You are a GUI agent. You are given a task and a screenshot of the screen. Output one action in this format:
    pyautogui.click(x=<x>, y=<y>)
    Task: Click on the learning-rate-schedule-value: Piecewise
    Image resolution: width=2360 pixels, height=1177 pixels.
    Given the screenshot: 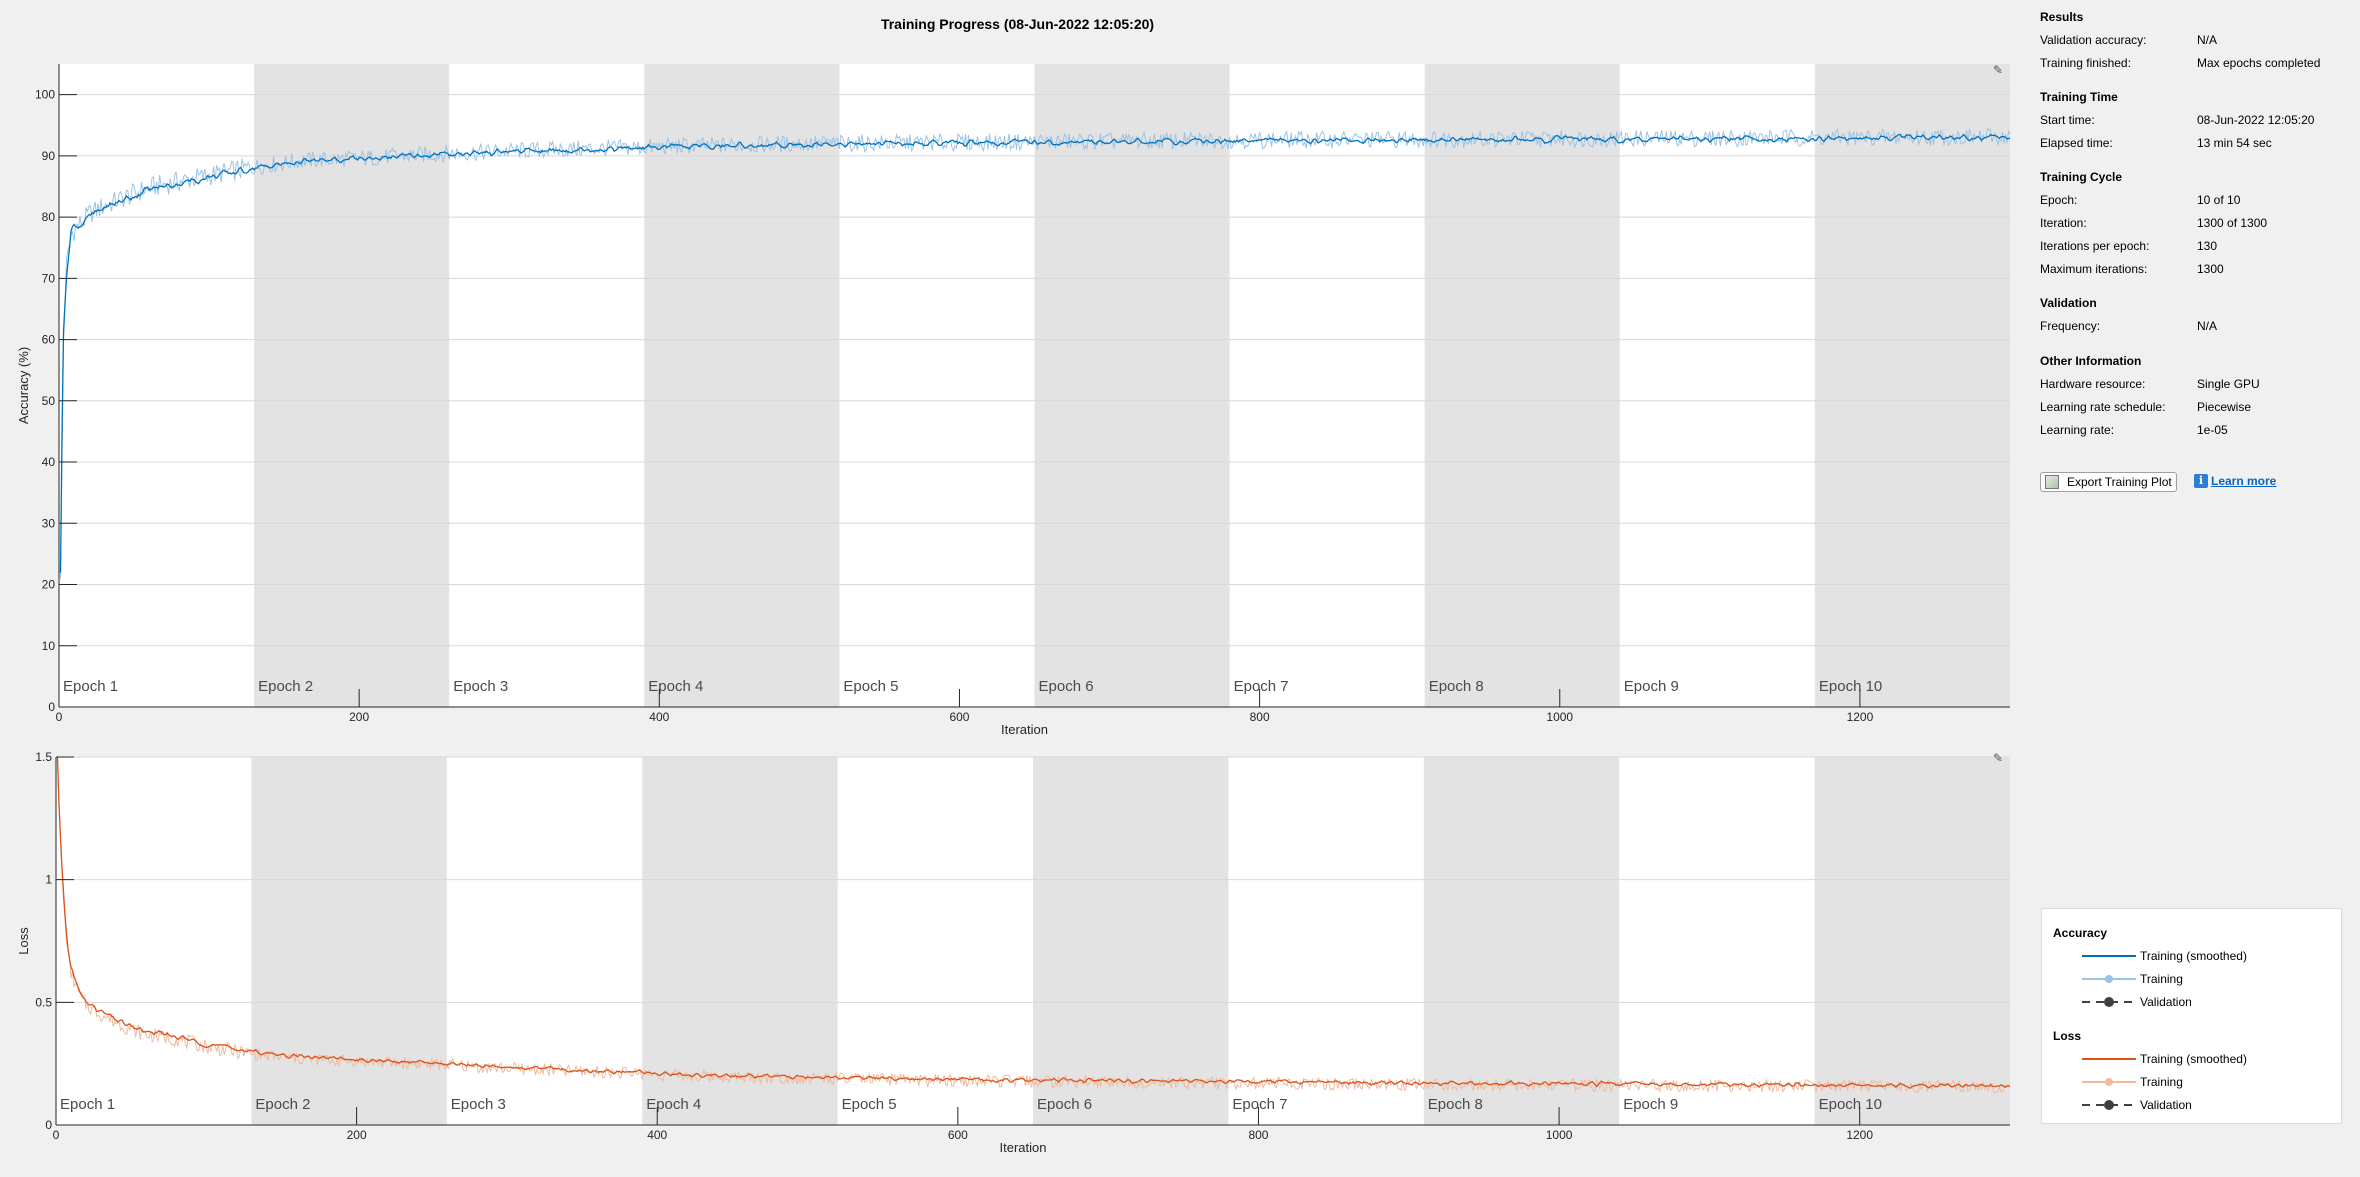 What is the action you would take?
    pyautogui.click(x=2224, y=407)
    